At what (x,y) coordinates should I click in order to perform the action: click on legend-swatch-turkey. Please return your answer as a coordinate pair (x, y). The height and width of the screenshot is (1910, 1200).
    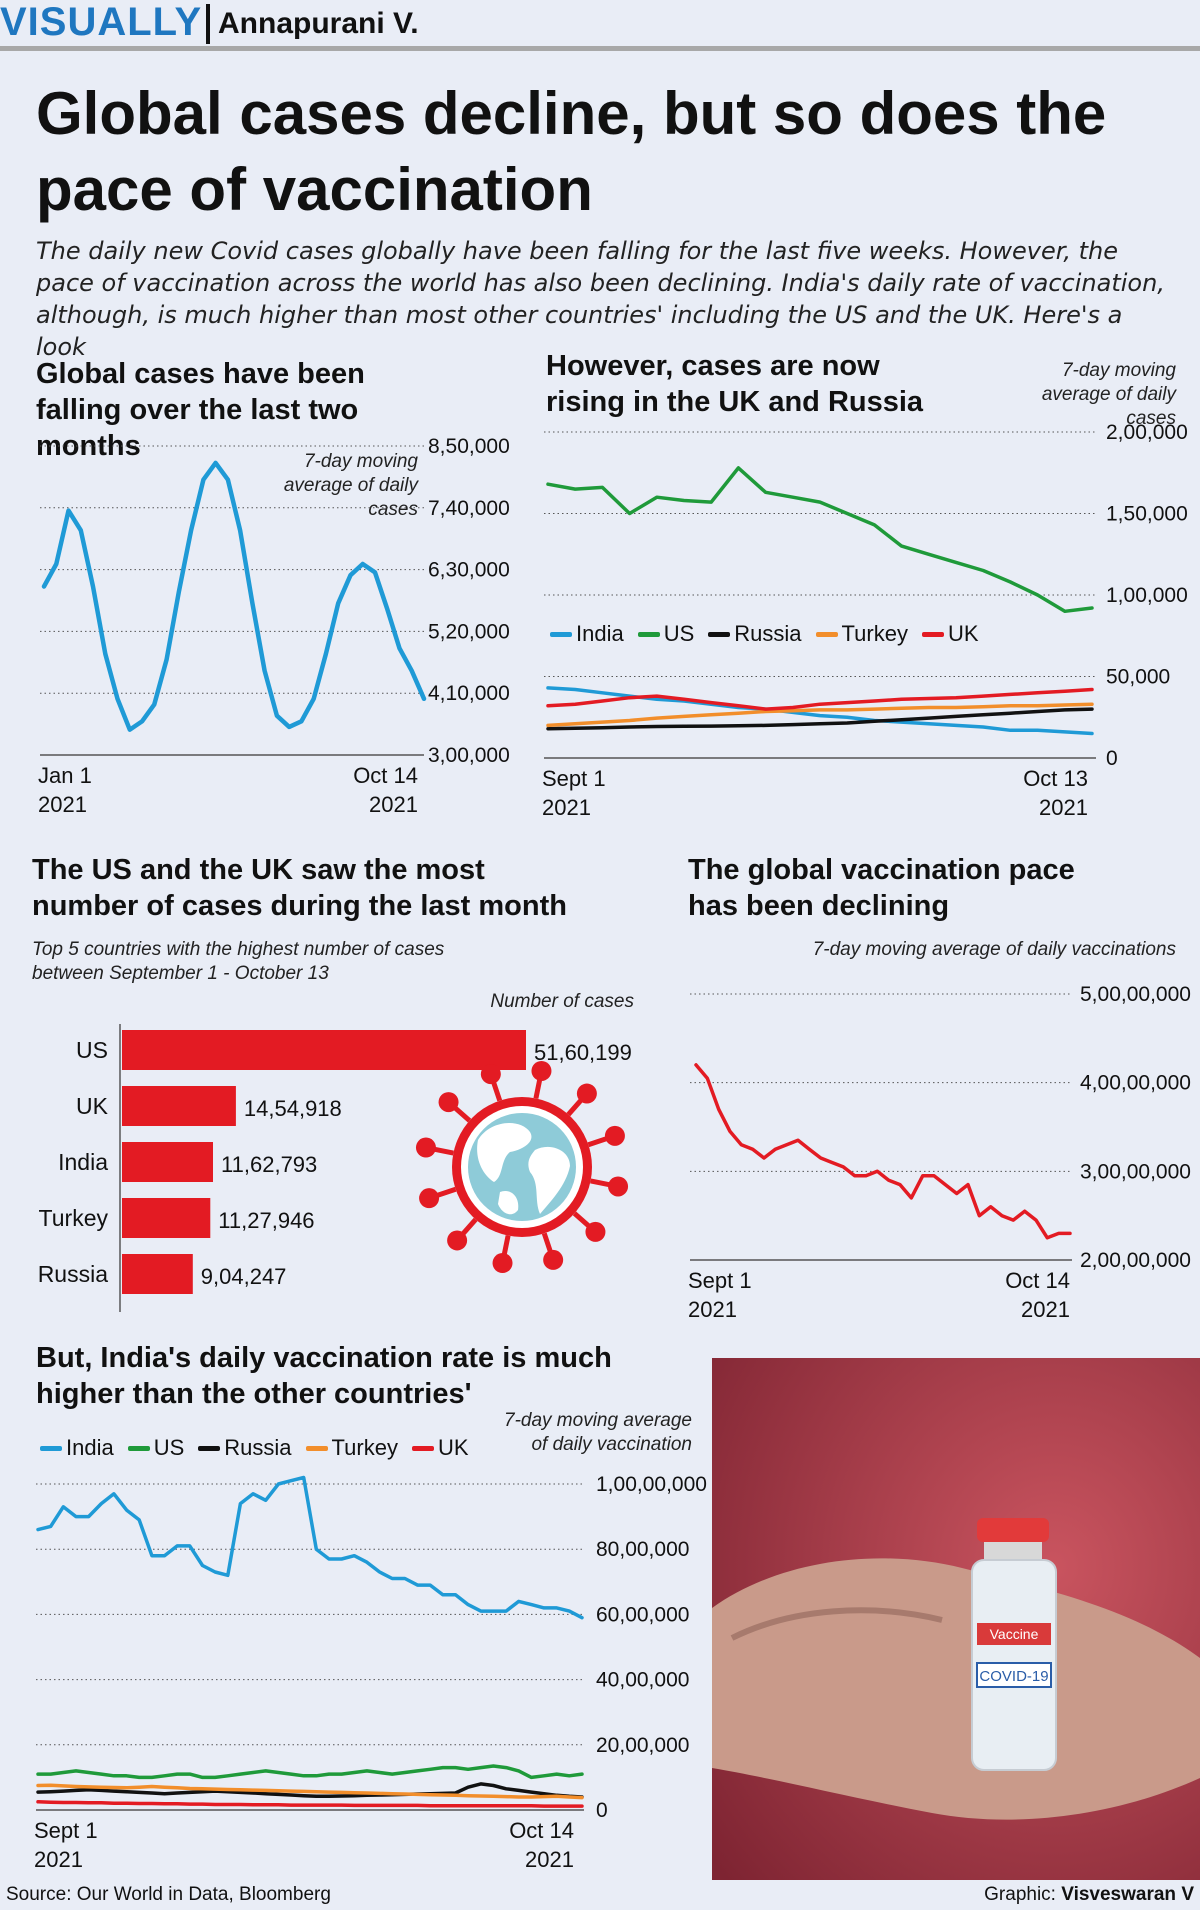
    Looking at the image, I should click on (826, 634).